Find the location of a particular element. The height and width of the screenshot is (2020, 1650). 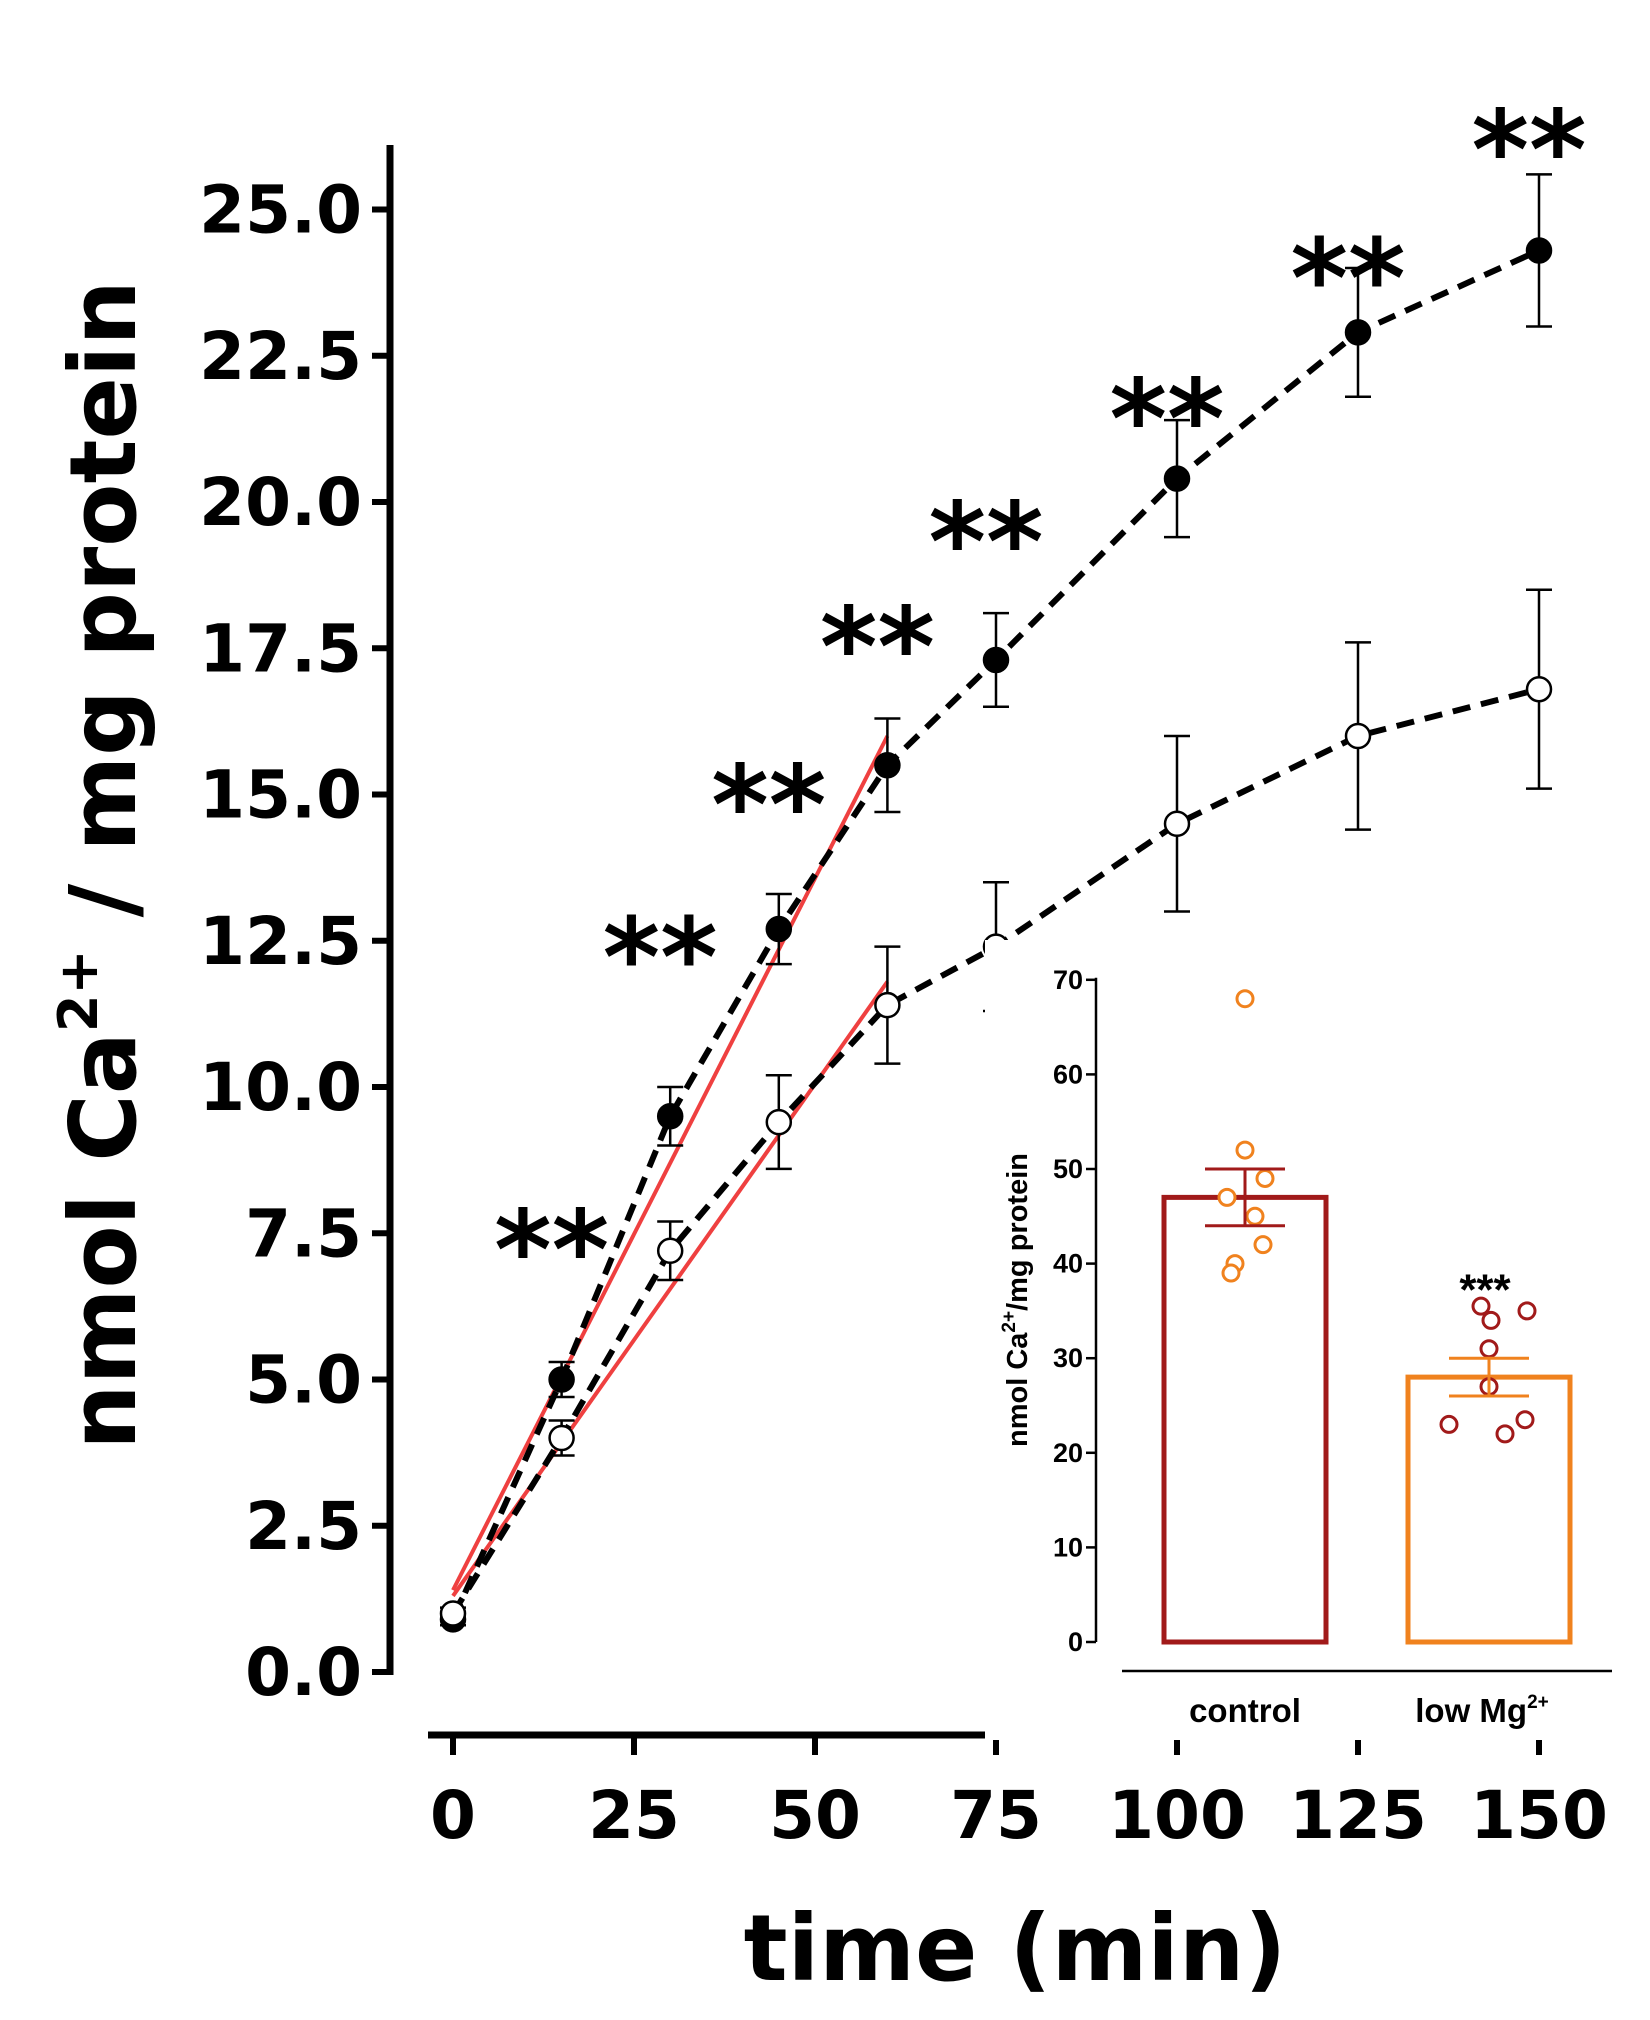

y-tick-label: 7.5 is located at coordinates (303, 1233).